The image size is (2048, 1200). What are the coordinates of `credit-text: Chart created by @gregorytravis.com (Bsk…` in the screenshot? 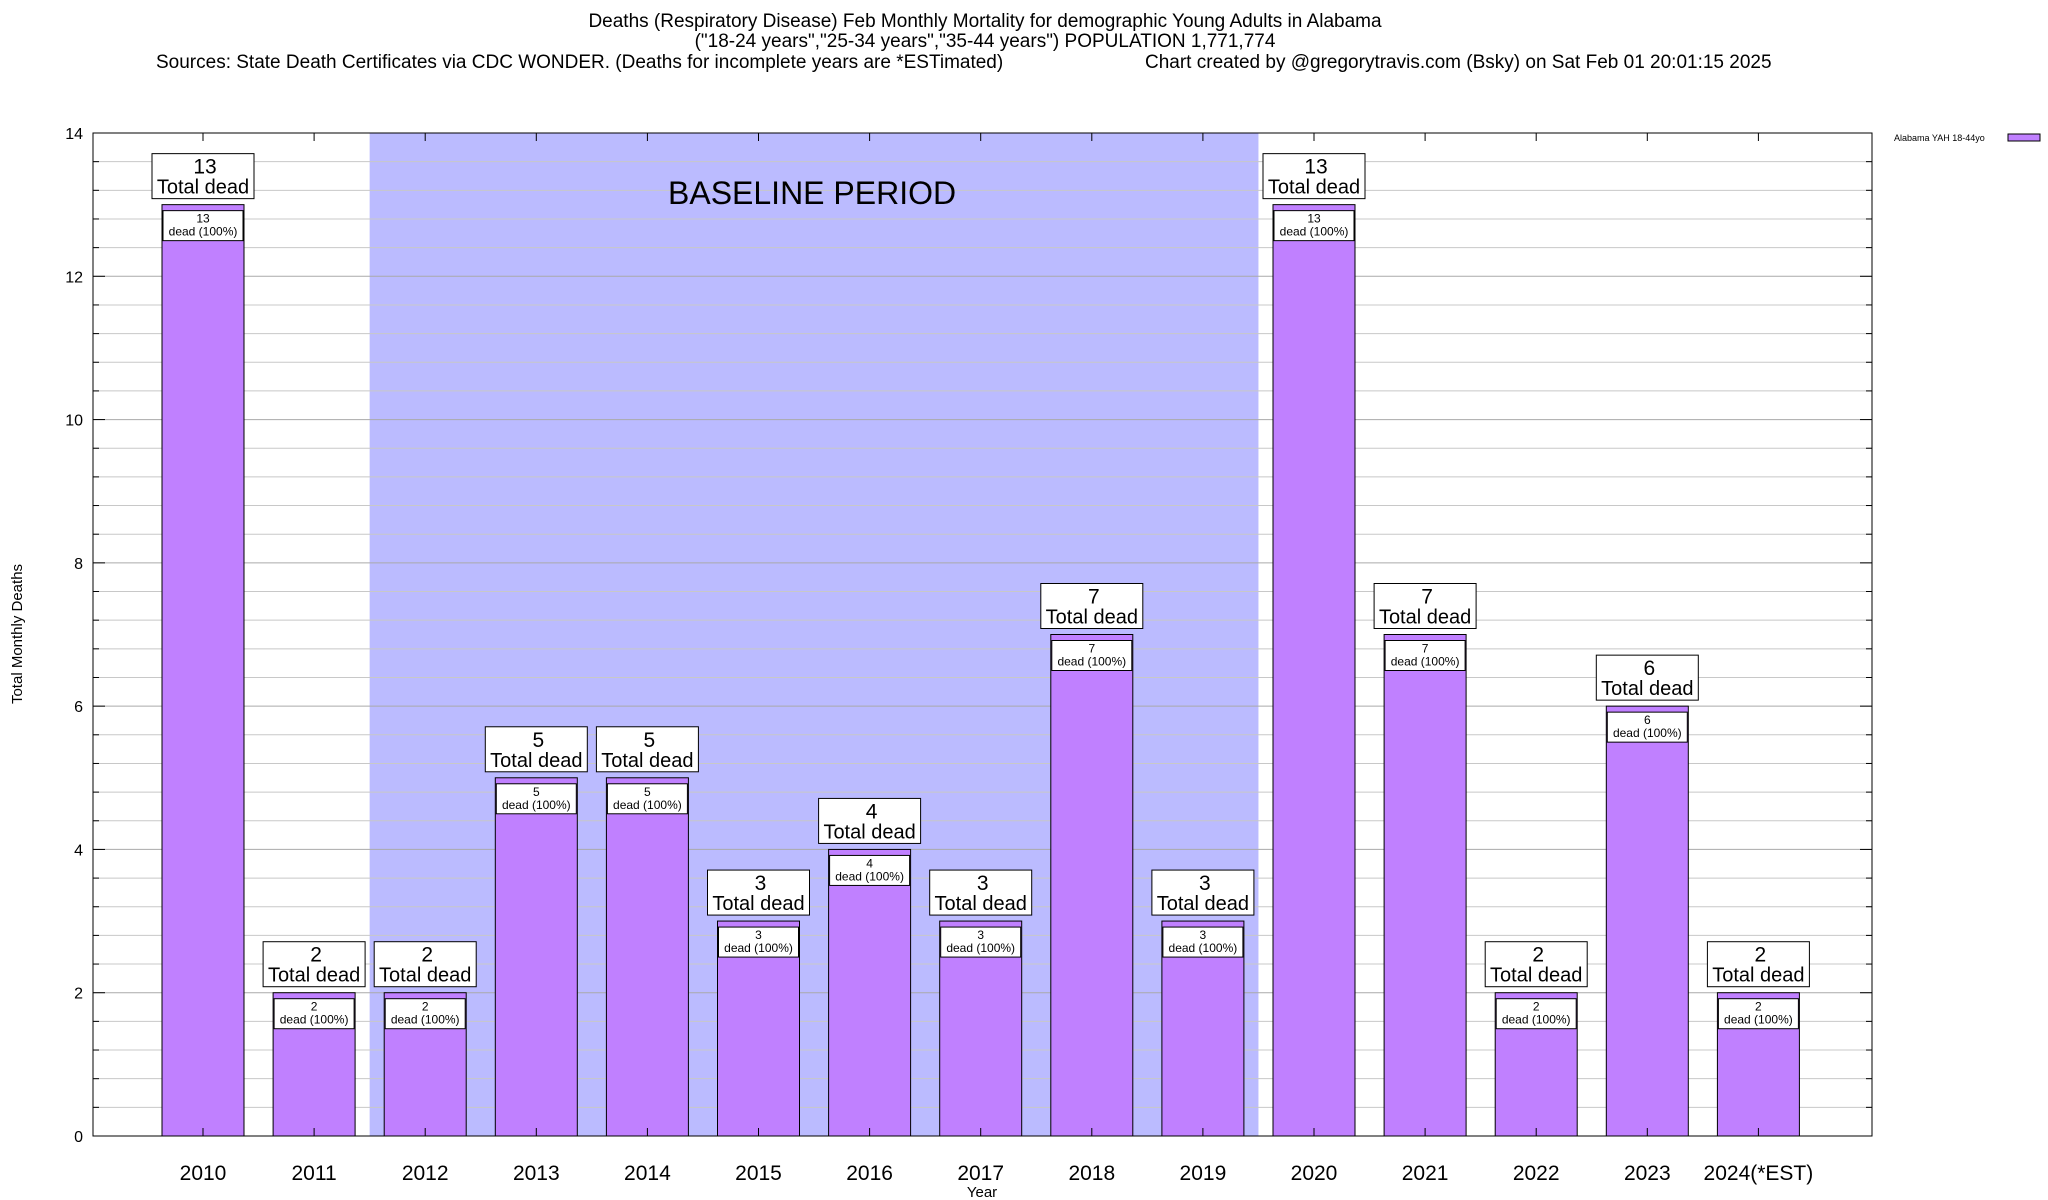 It's located at (1458, 62).